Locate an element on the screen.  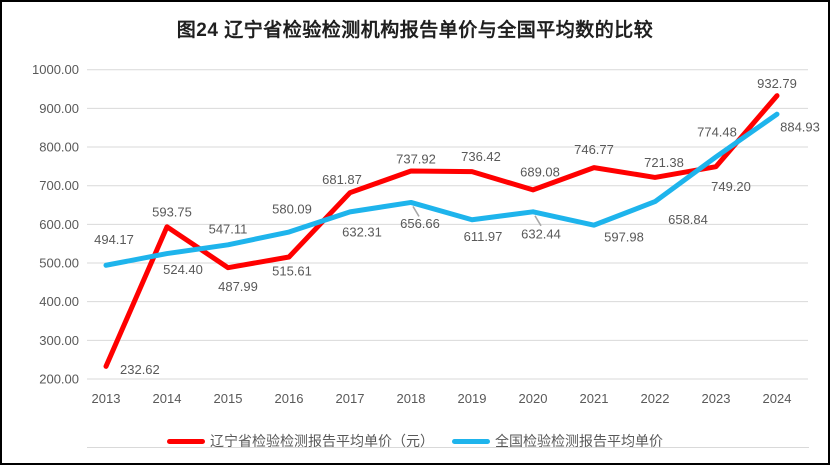
data-label: 547.11 is located at coordinates (228, 228).